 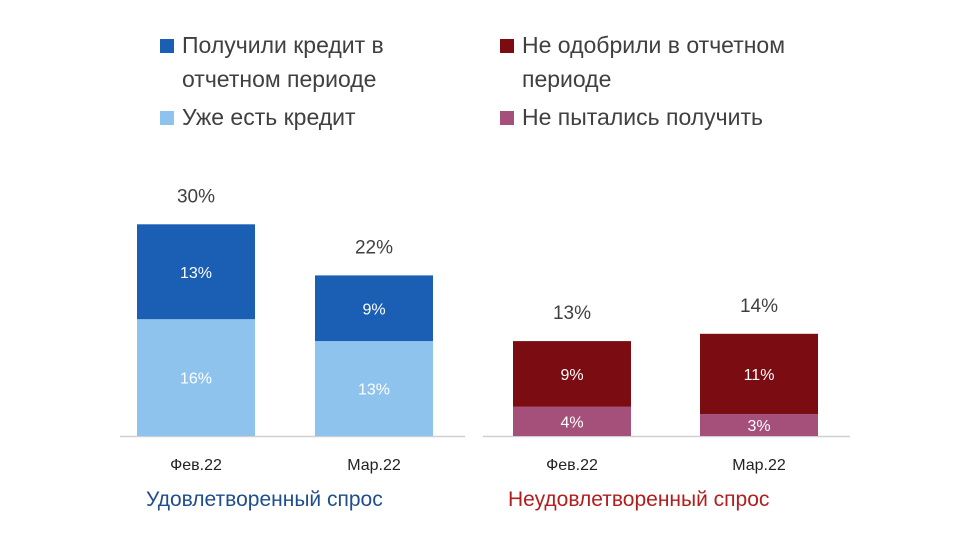 I want to click on legend-swatch-existing, so click(x=167, y=118).